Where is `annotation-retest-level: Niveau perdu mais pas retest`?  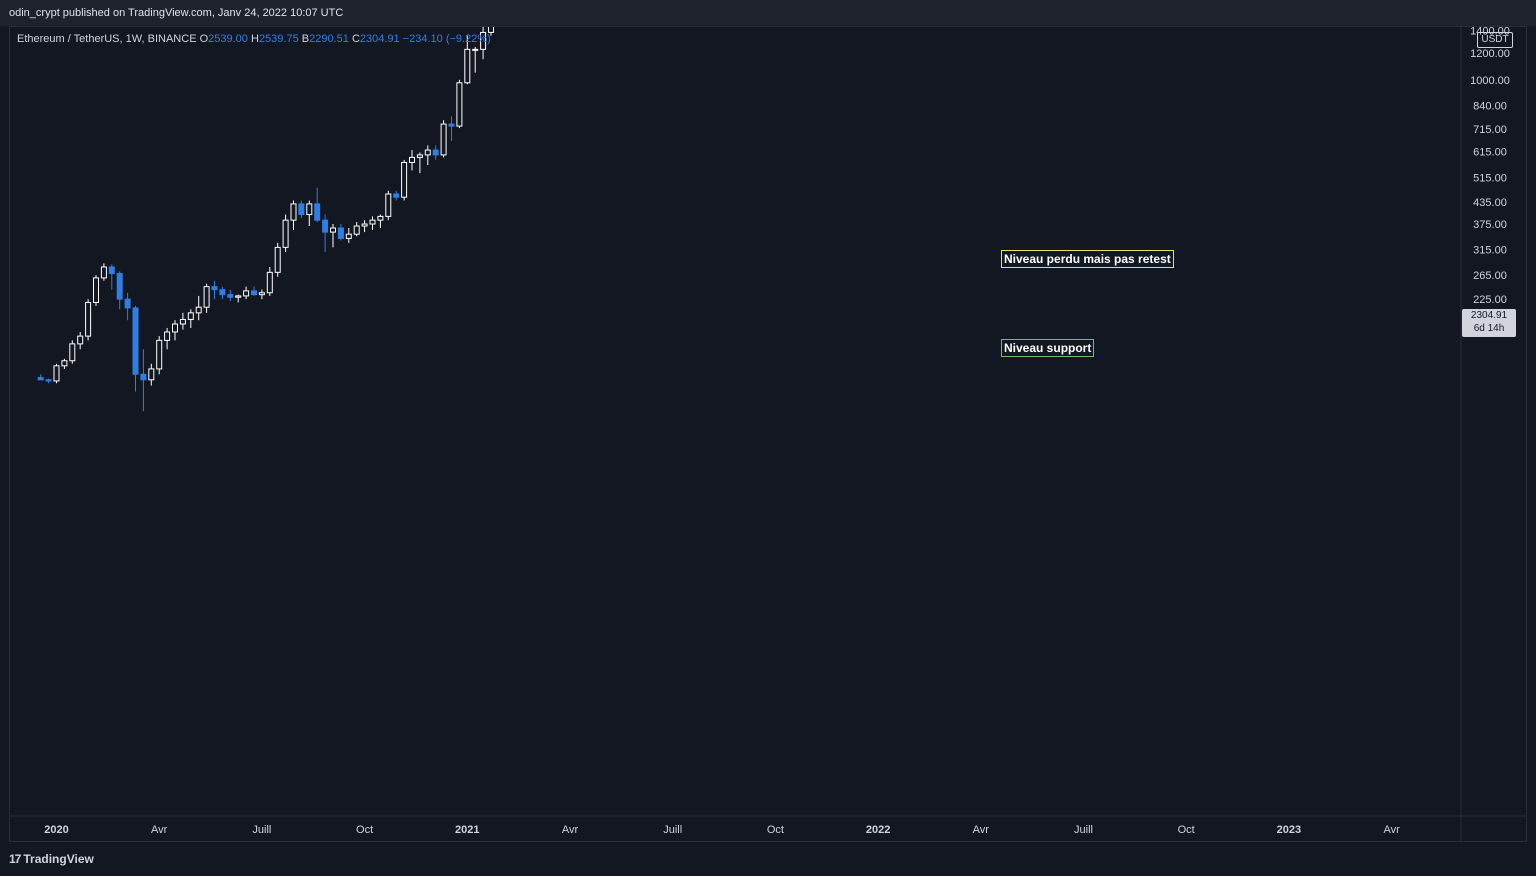
annotation-retest-level: Niveau perdu mais pas retest is located at coordinates (1087, 259).